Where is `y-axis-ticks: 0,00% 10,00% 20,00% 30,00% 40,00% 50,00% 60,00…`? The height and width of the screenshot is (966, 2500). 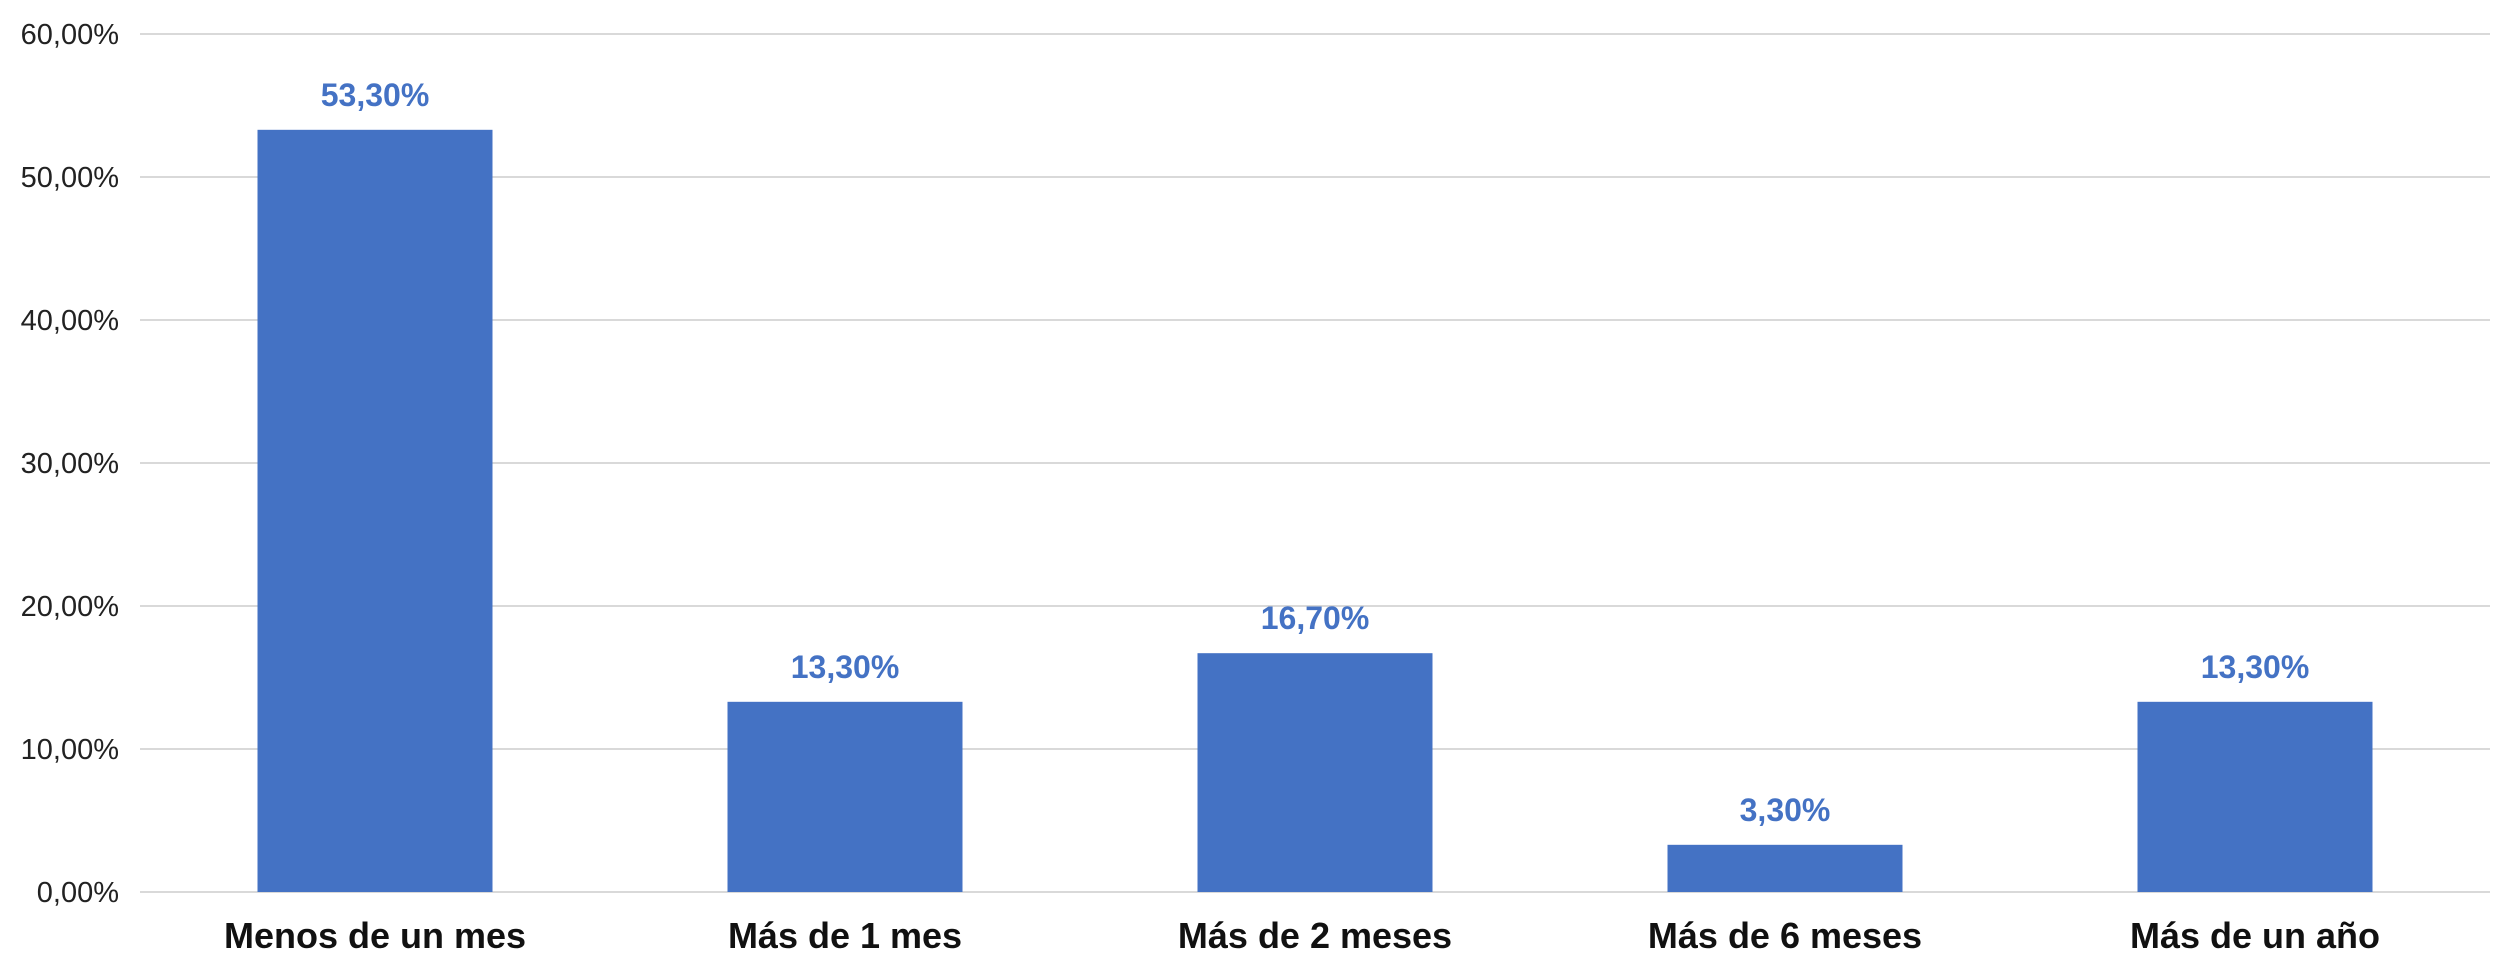 y-axis-ticks: 0,00% 10,00% 20,00% 30,00% 40,00% 50,00% 60,00… is located at coordinates (70, 464).